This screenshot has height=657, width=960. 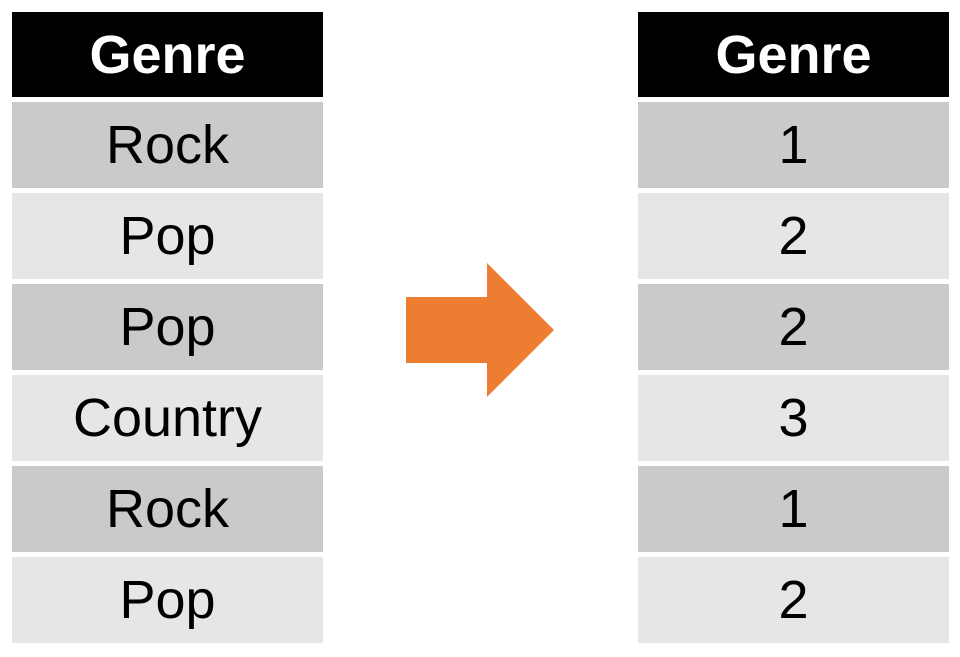 What do you see at coordinates (167, 418) in the screenshot?
I see `table-cell: Country` at bounding box center [167, 418].